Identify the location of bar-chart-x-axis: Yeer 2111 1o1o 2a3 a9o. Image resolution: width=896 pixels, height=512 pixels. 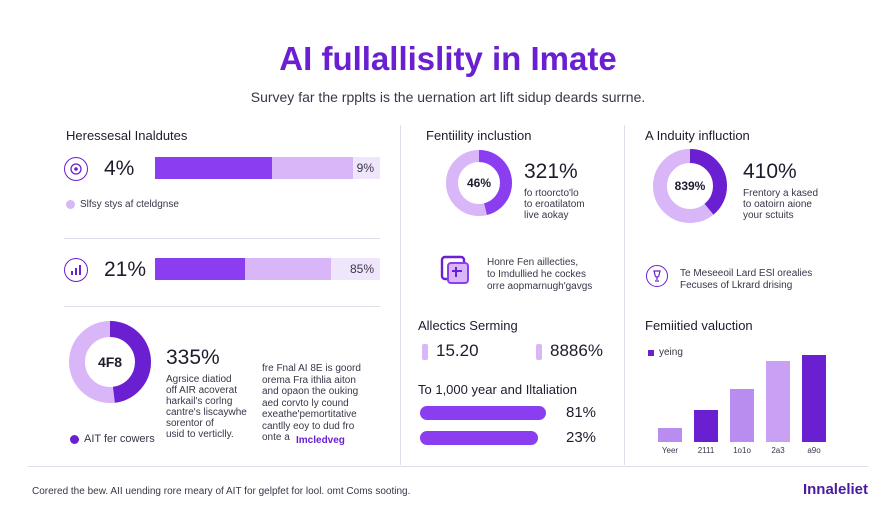
(740, 452).